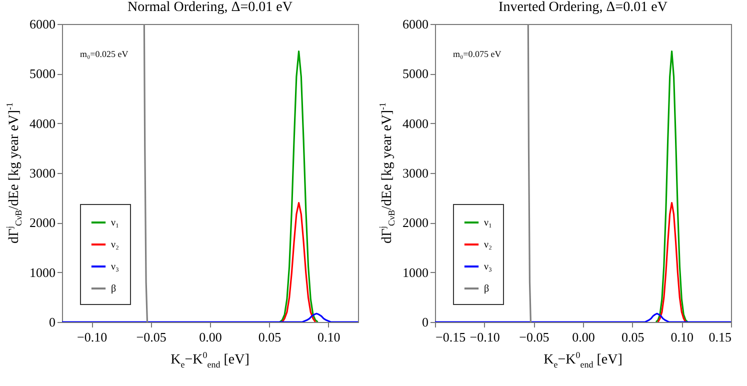  What do you see at coordinates (210, 7) in the screenshot?
I see `chart-title: Normal Ordering, Δ=0.01 eV` at bounding box center [210, 7].